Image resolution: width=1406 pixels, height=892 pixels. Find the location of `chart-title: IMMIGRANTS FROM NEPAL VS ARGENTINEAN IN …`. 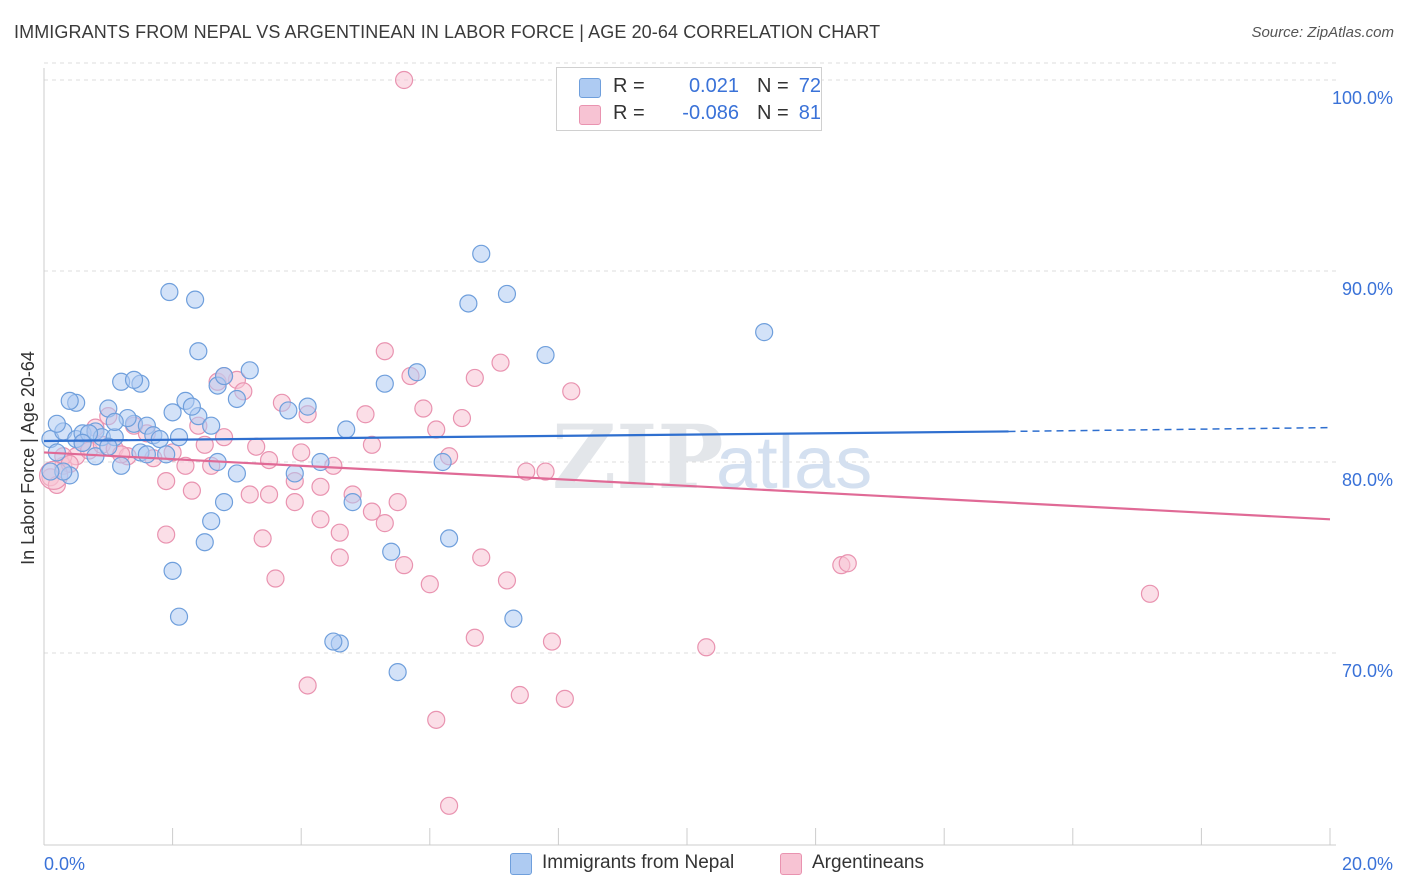

chart-title: IMMIGRANTS FROM NEPAL VS ARGENTINEAN IN … is located at coordinates (447, 32).